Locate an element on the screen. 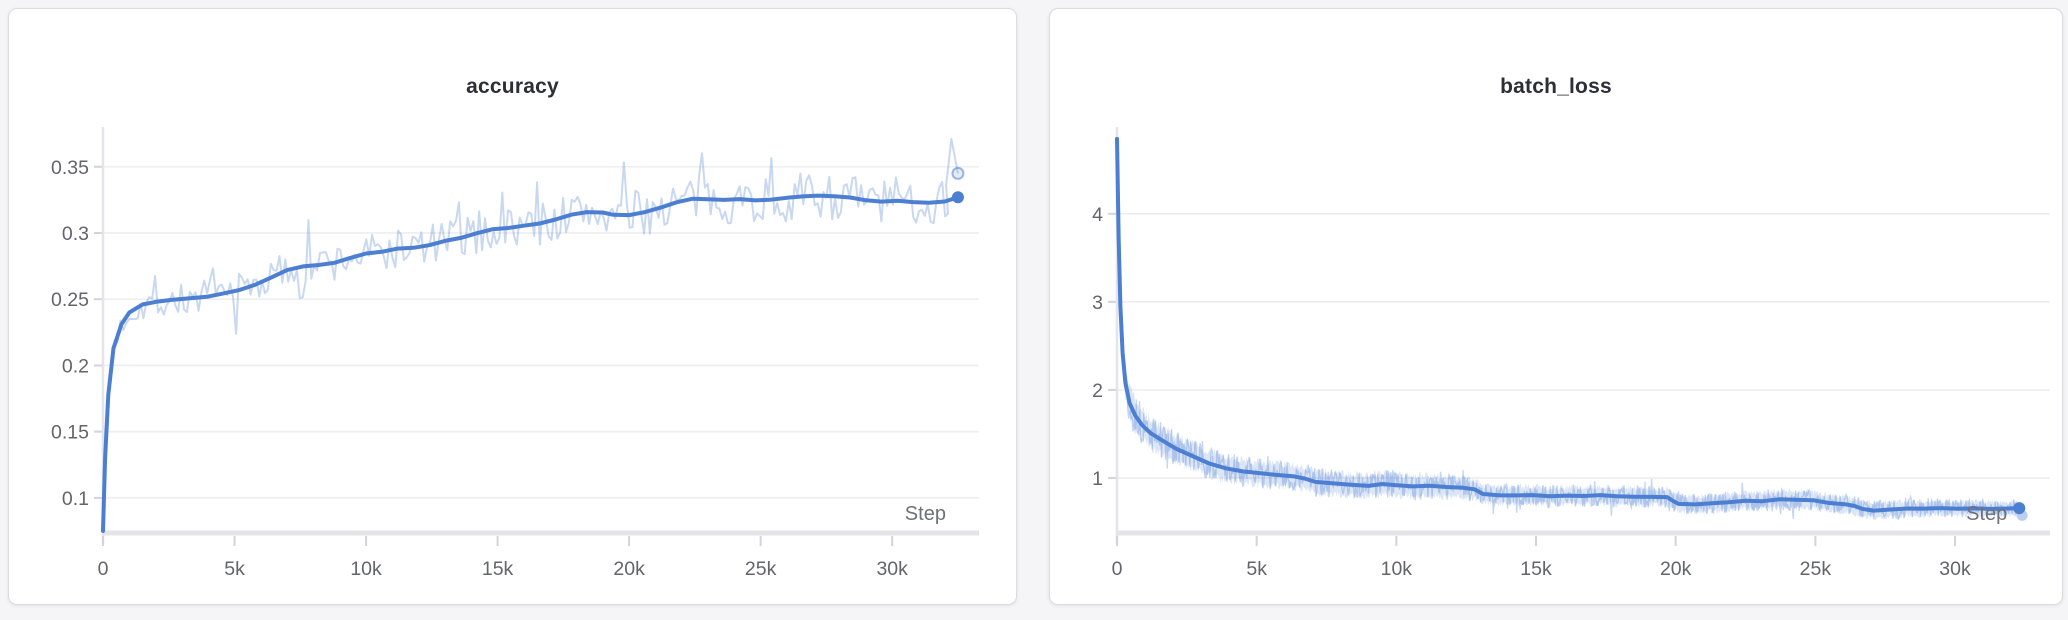  y-tick-label: 0.15 is located at coordinates (70, 433).